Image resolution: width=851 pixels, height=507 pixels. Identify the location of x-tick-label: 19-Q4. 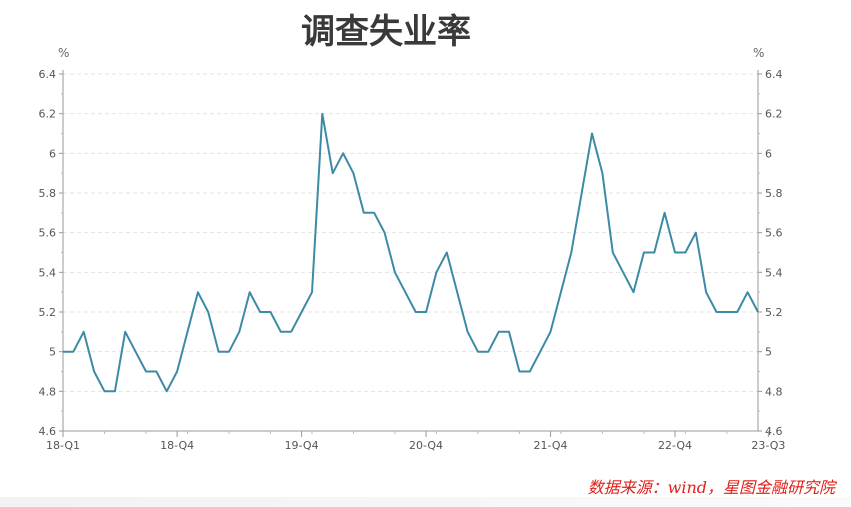
(302, 445).